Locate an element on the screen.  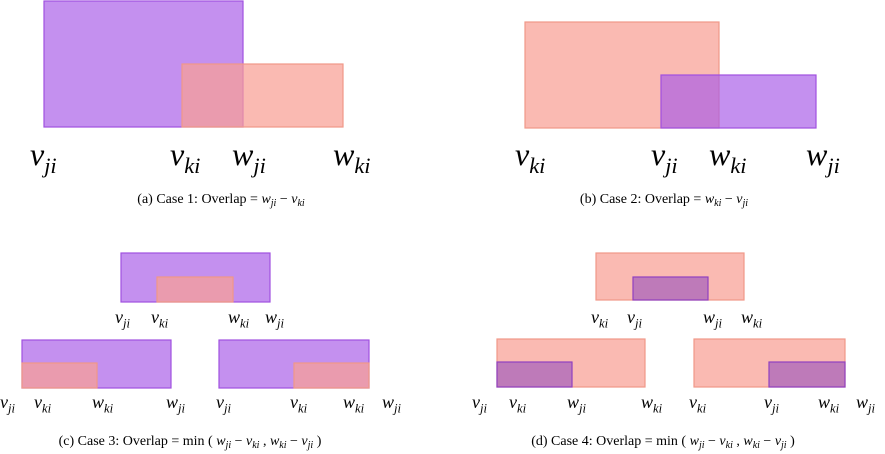
caption-text: (a) Case 1: Overlap = is located at coordinates (197, 199).